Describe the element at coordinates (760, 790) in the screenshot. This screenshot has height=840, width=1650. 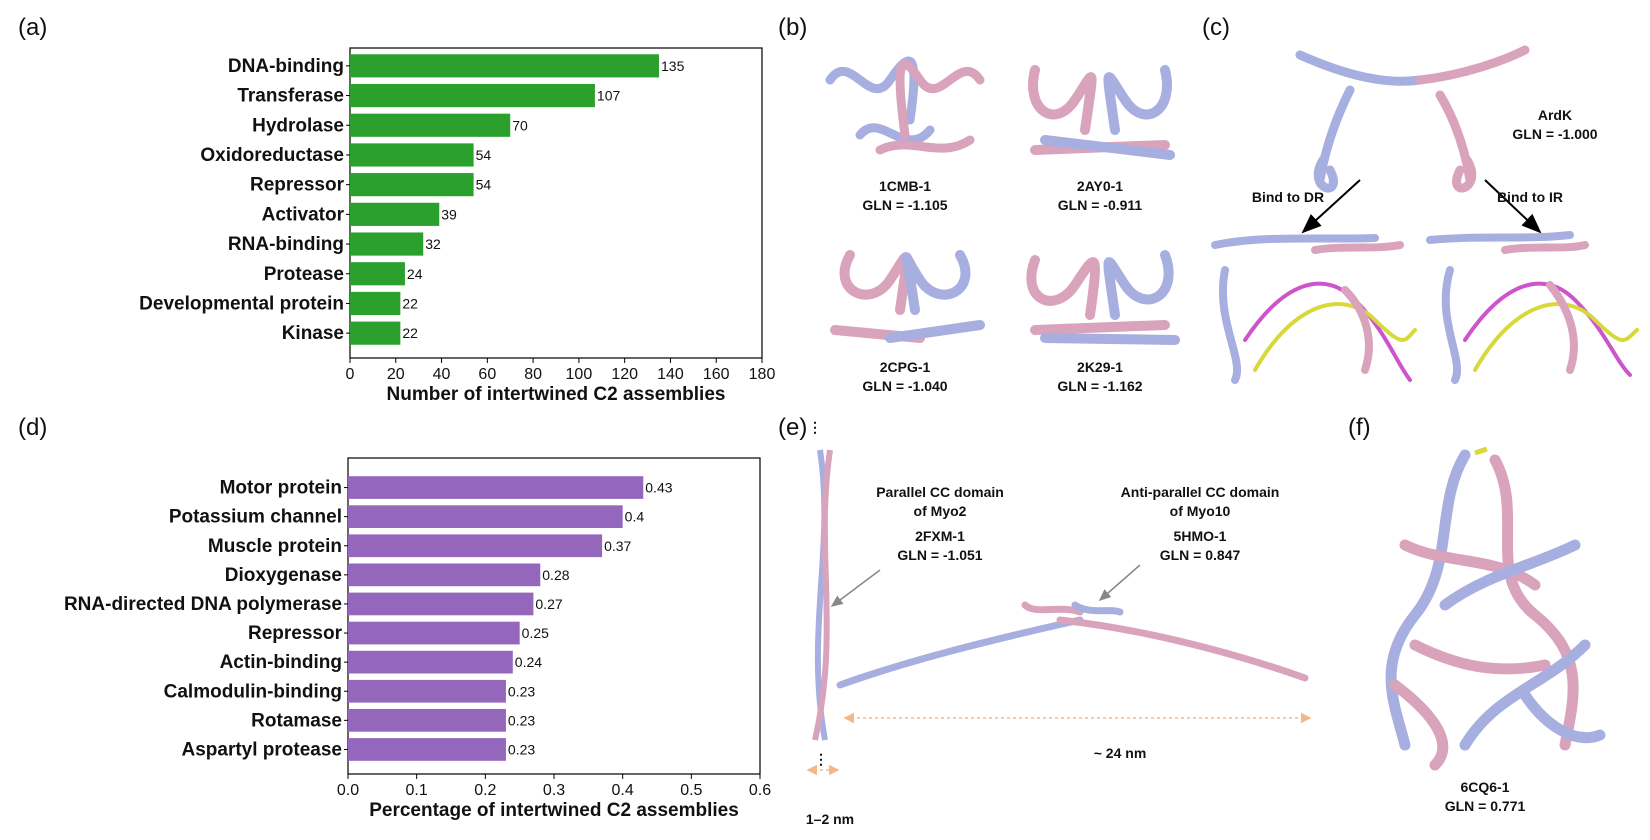
I see `x-tick-label: 0.6` at that location.